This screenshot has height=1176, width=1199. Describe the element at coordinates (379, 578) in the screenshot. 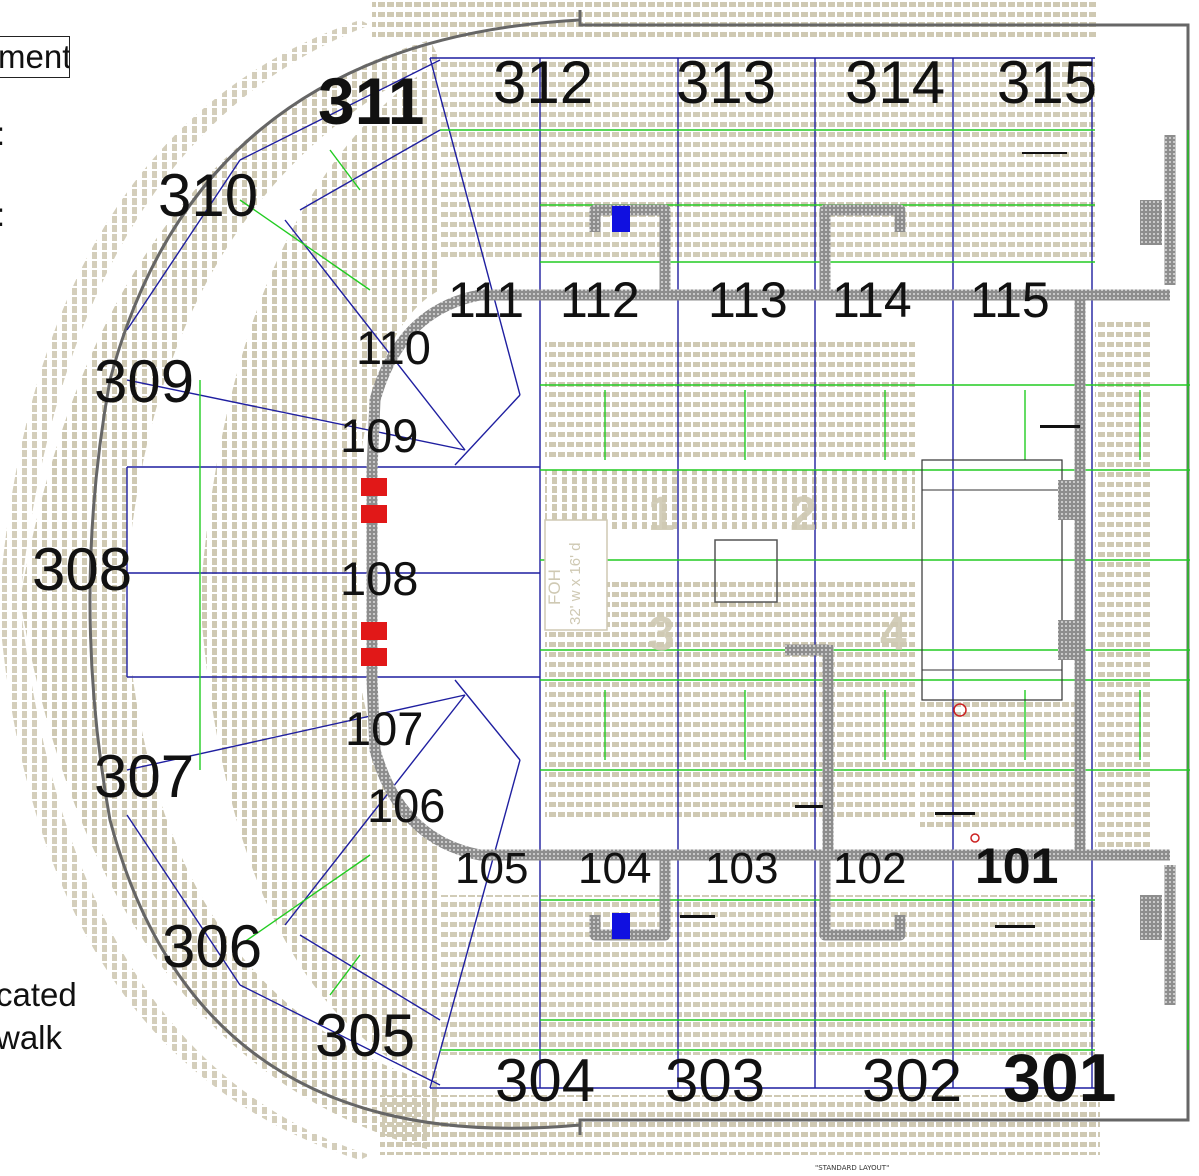

I see `section-108: 108` at that location.